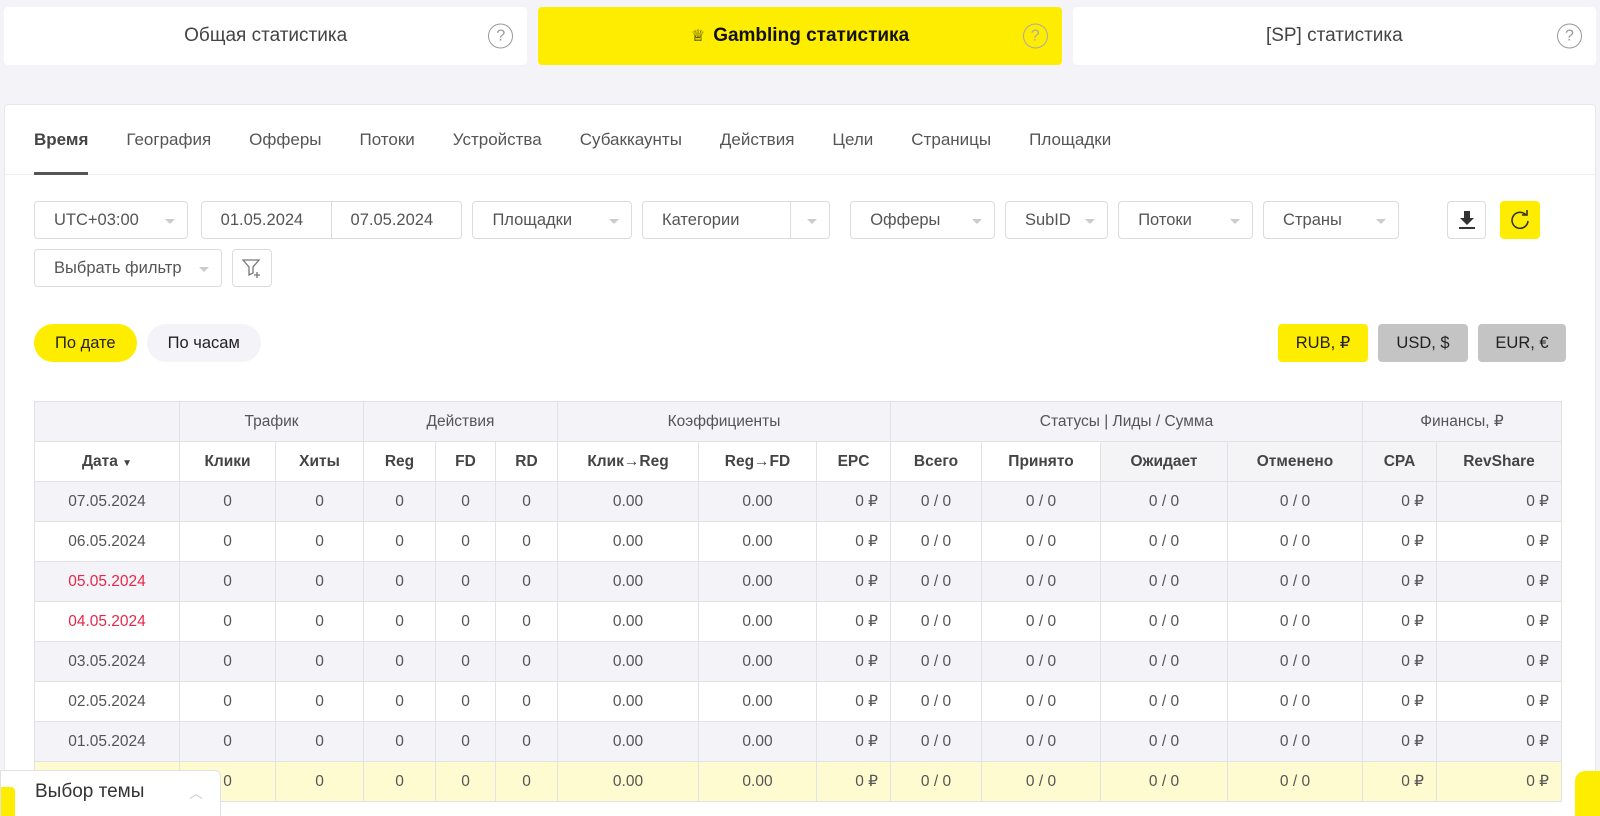 The image size is (1600, 816). What do you see at coordinates (266, 220) in the screenshot?
I see `date-from-input: 01.05.2024` at bounding box center [266, 220].